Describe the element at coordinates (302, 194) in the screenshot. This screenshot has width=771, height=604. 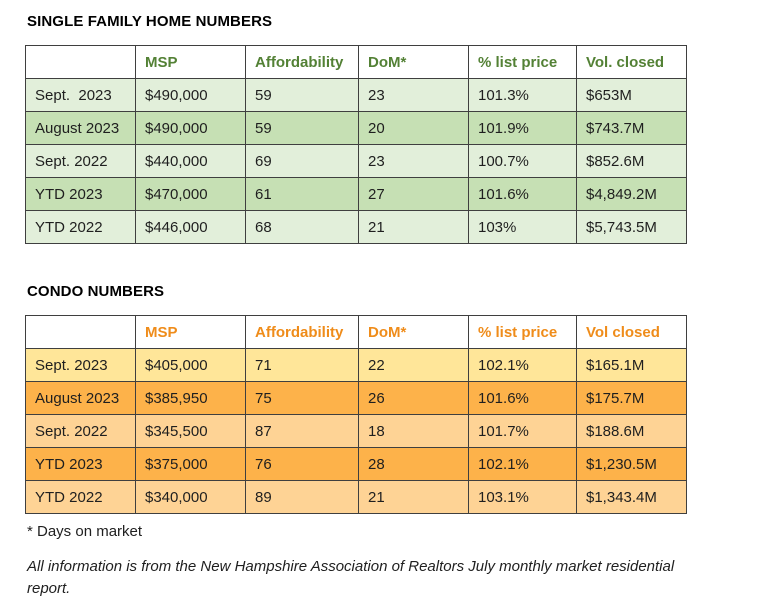
I see `cell-affordability: 61` at that location.